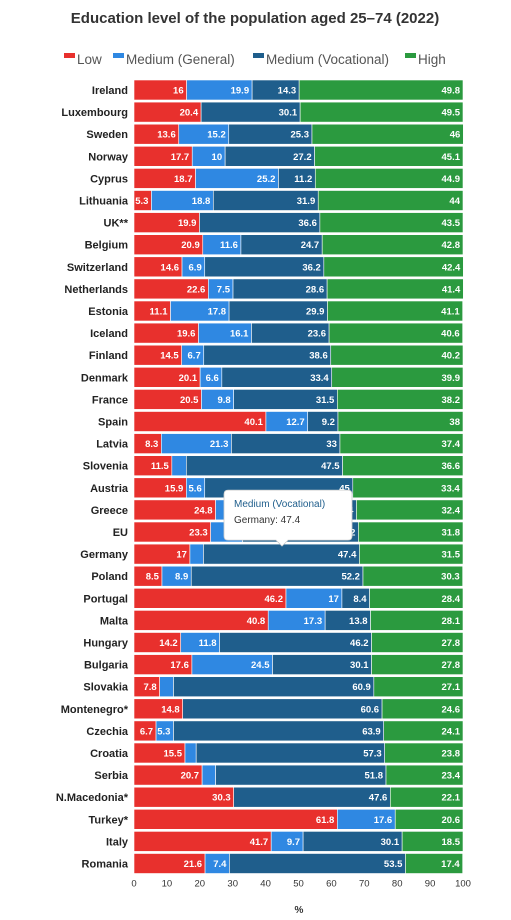 This screenshot has width=511, height=920. I want to click on category-label: Cyprus, so click(109, 179).